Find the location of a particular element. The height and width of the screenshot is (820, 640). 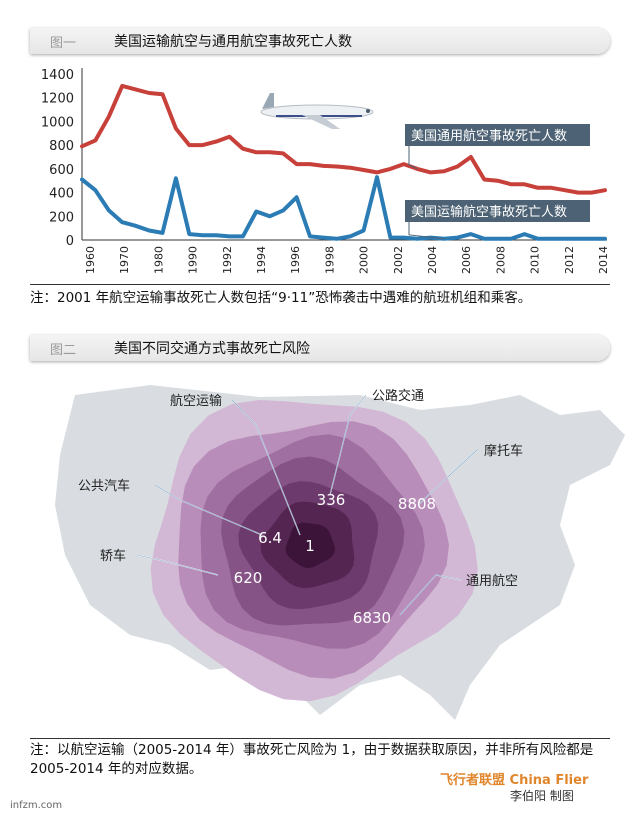

figure1-header: 图一 美国运输航空与通用航空事故死亡人数 is located at coordinates (320, 41).